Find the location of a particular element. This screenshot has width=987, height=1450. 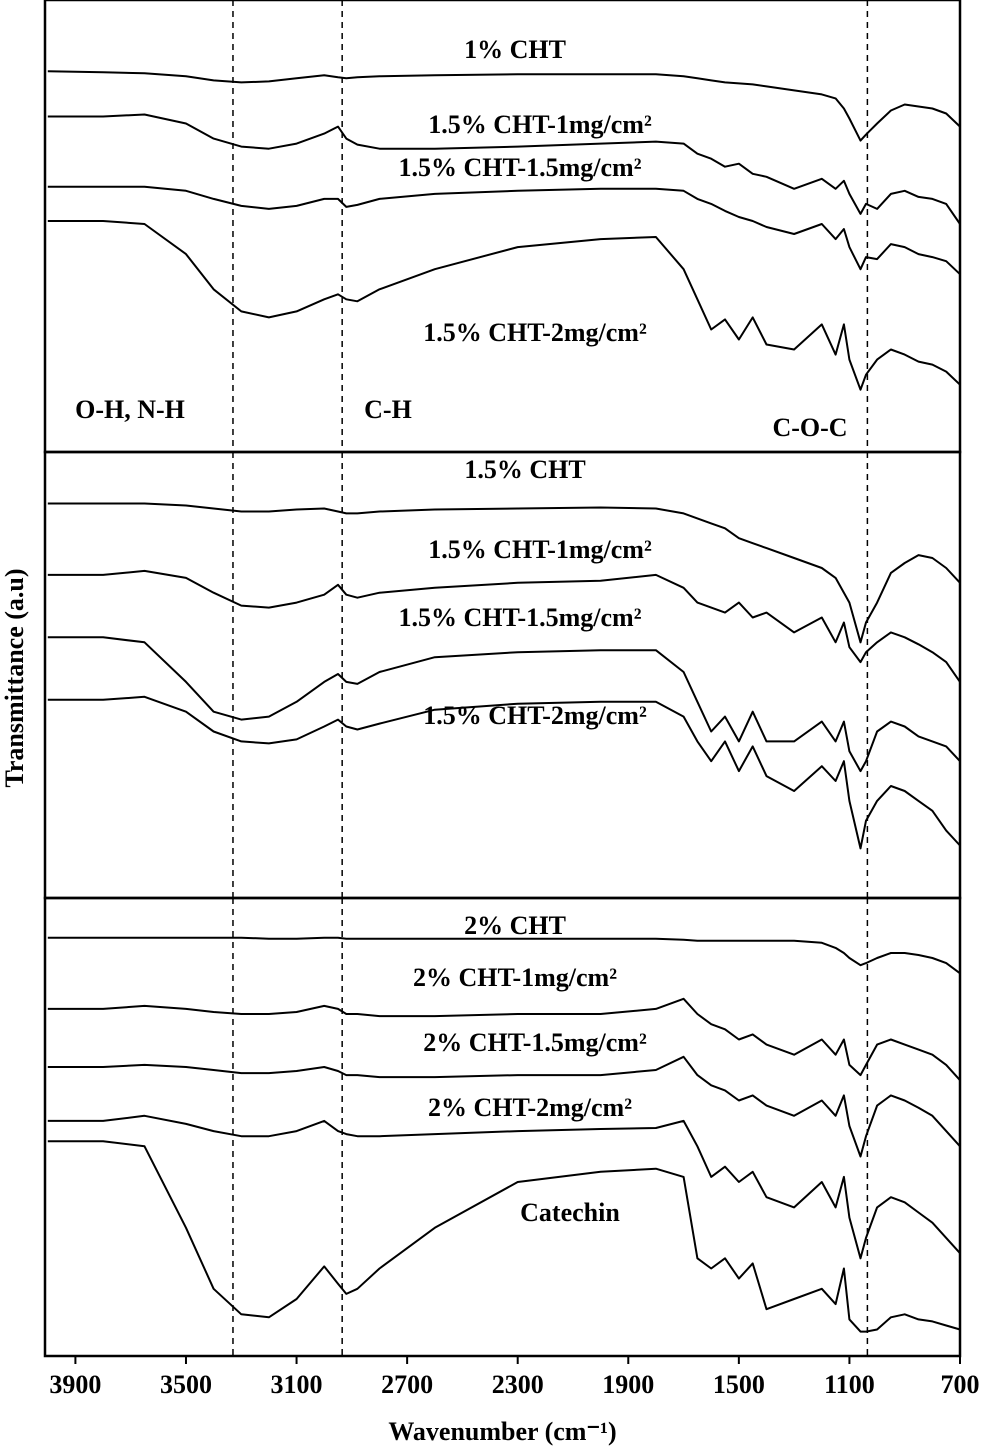

x-axis-label: Wavenumber (cm⁻¹) is located at coordinates (502, 1431).